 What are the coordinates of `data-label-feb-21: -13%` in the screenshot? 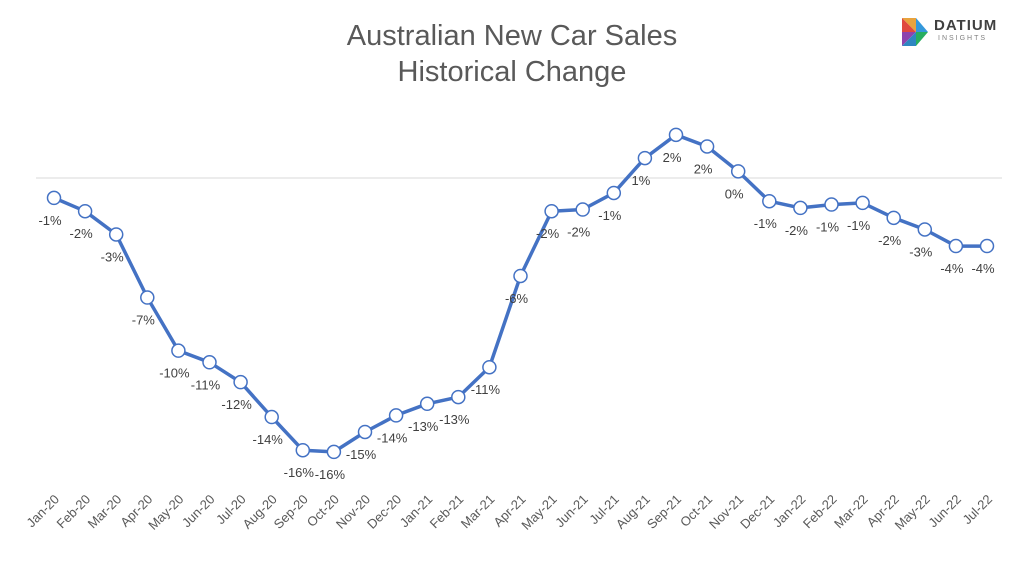 It's located at (454, 419).